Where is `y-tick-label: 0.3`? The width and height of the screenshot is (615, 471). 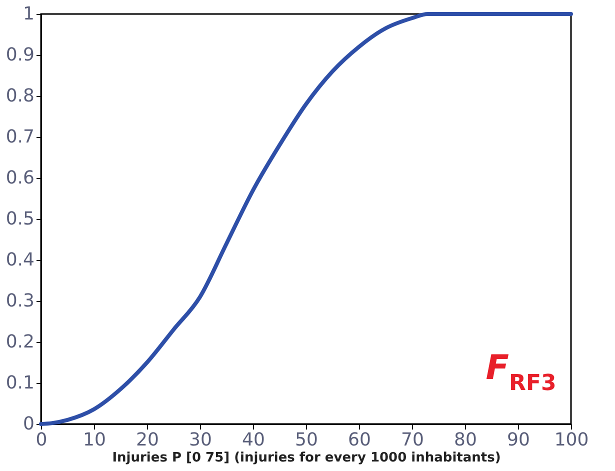 y-tick-label: 0.3 is located at coordinates (20, 301).